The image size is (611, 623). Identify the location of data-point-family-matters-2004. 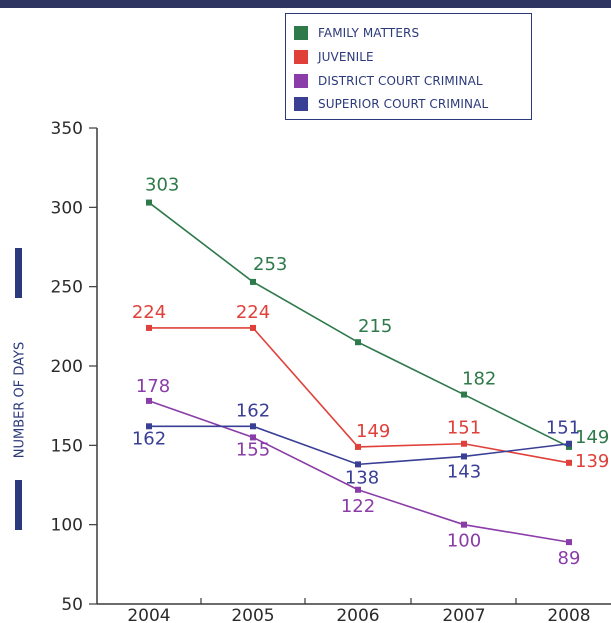
(149, 202).